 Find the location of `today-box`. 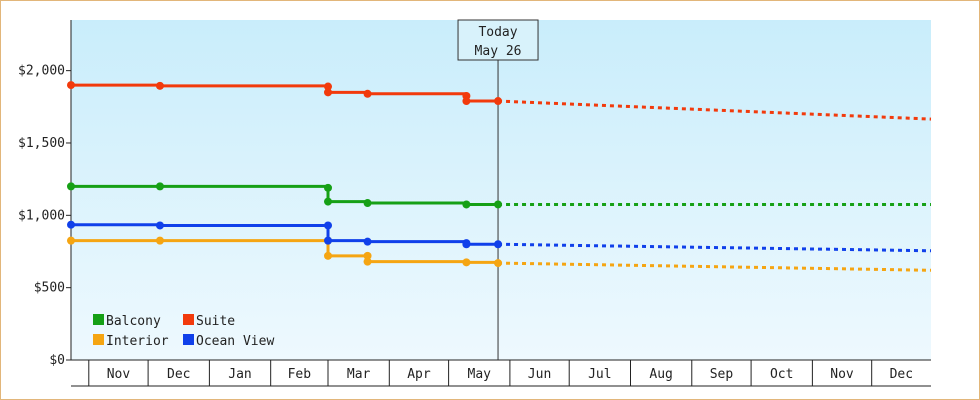

today-box is located at coordinates (498, 40).